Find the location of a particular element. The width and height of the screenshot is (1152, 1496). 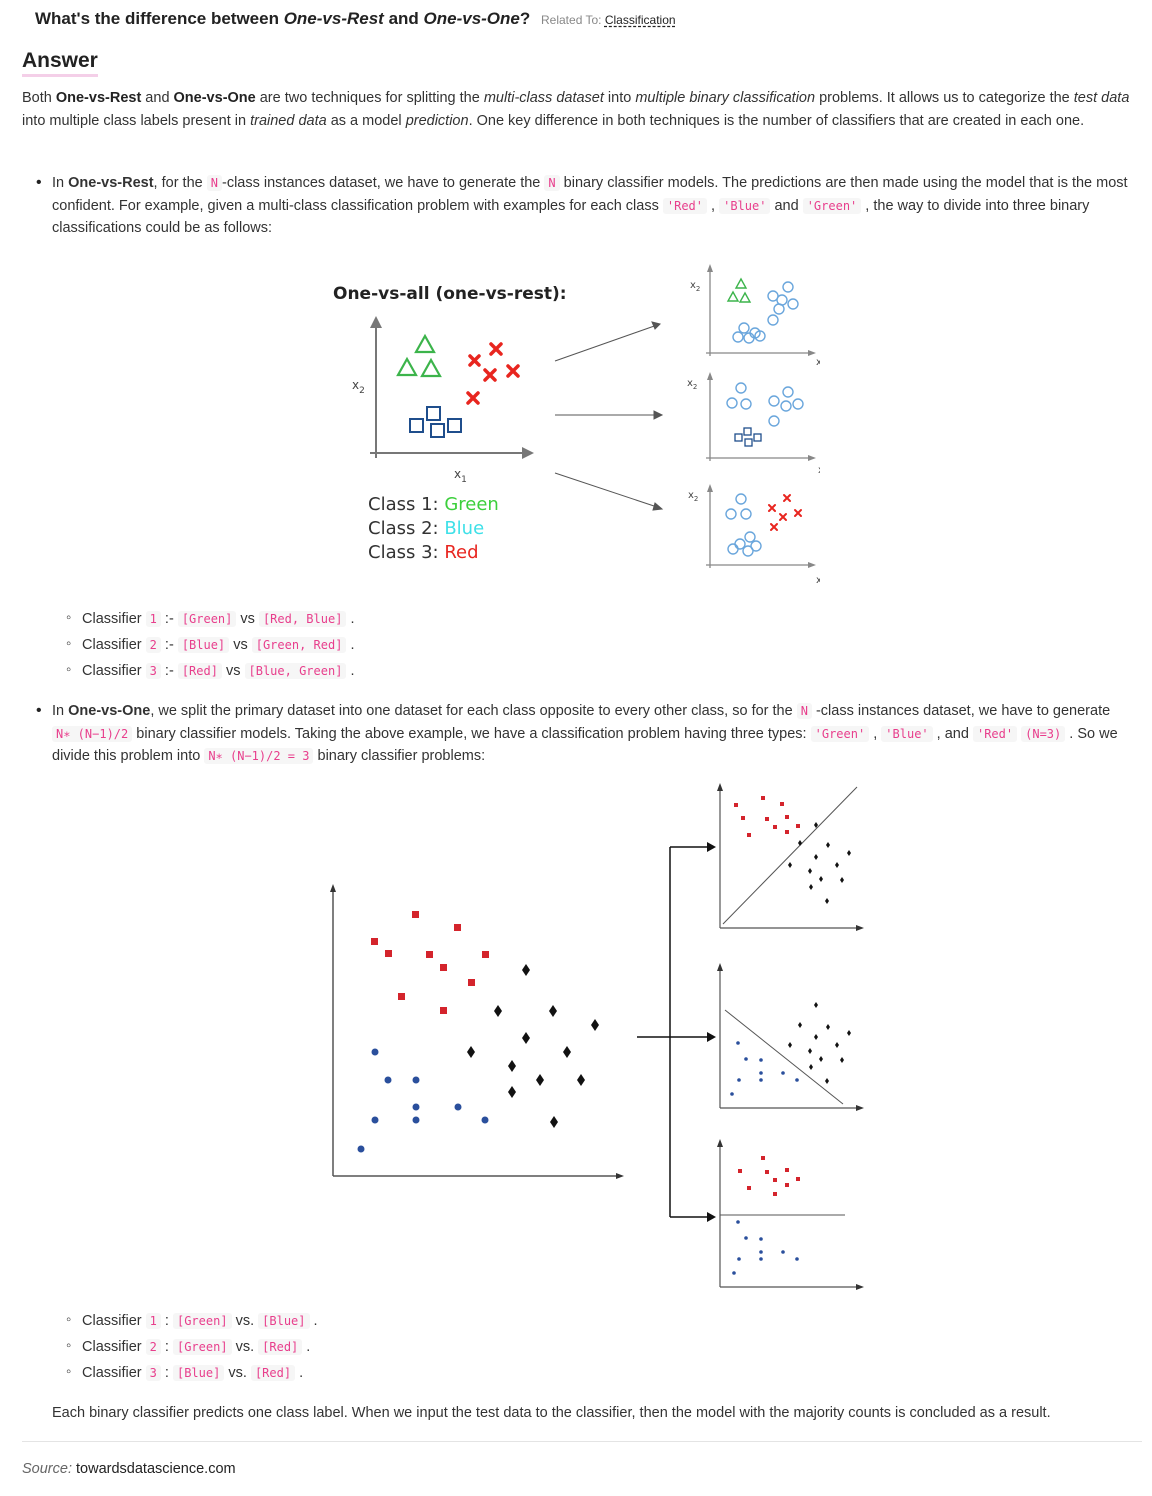

inline-code: 'Green' is located at coordinates (840, 733).